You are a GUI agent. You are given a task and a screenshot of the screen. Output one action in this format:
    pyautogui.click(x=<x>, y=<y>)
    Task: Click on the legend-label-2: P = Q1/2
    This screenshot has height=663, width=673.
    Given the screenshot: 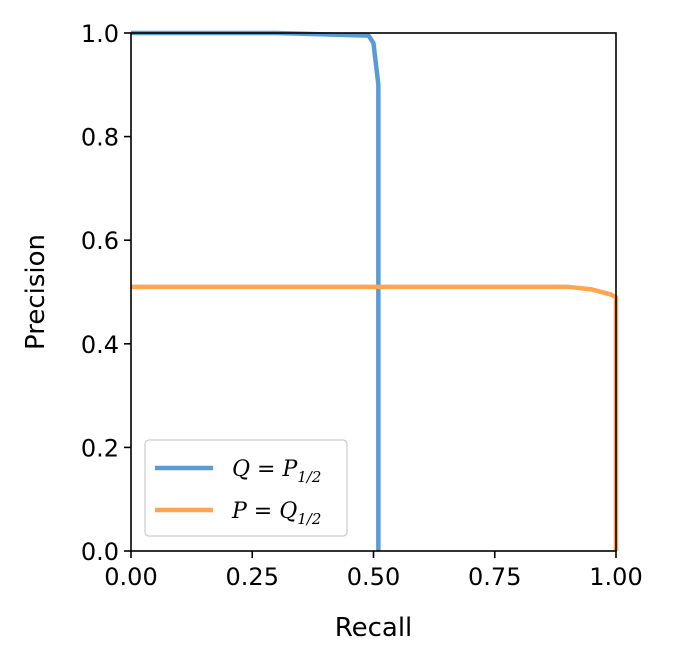 What is the action you would take?
    pyautogui.click(x=276, y=513)
    